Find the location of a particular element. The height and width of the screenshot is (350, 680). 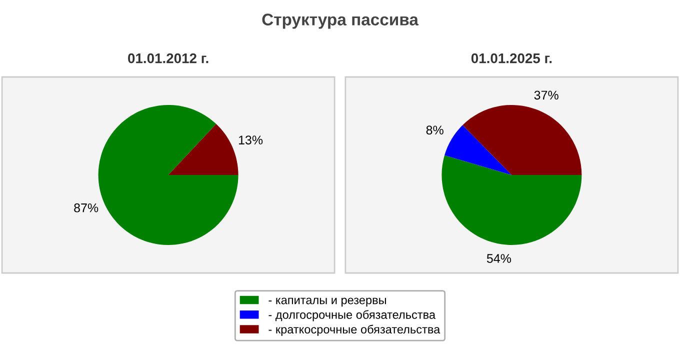

chart-subtitle: 01.01.2025 г. is located at coordinates (511, 58).